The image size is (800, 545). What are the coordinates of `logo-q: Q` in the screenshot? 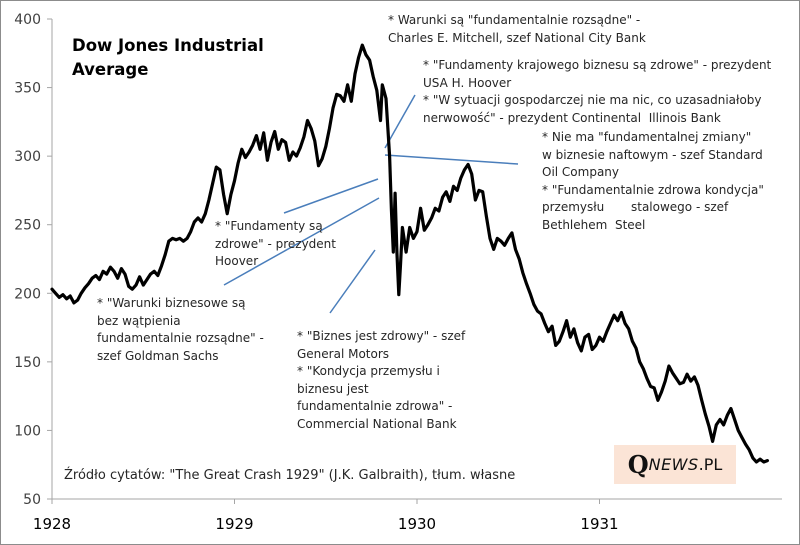 It's located at (638, 464).